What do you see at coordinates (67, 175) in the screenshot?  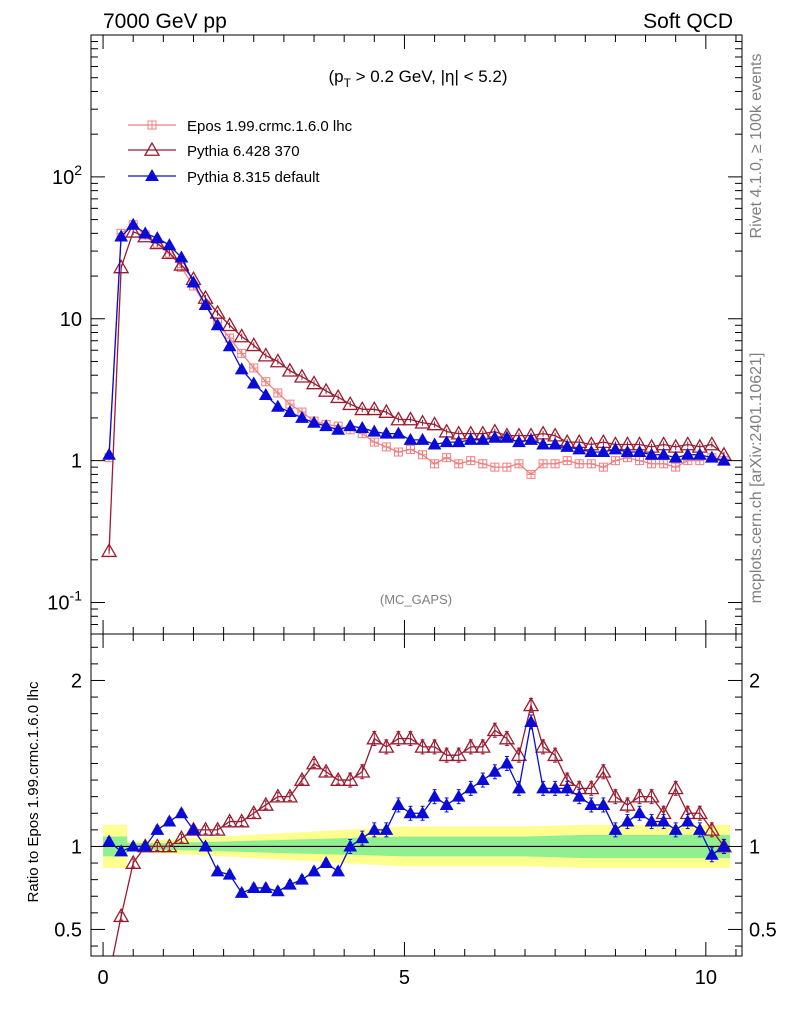 I see `main-ytick-label: 102` at bounding box center [67, 175].